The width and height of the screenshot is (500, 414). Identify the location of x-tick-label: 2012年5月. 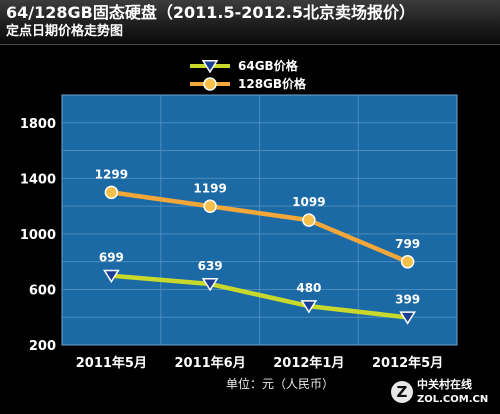
(407, 363).